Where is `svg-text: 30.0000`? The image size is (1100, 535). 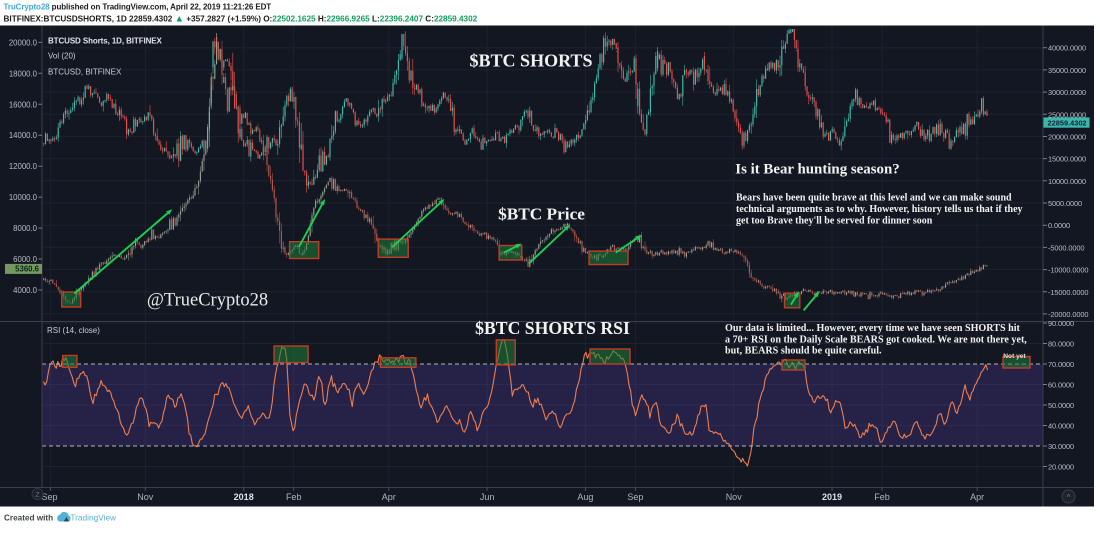
svg-text: 30.0000 is located at coordinates (1061, 446).